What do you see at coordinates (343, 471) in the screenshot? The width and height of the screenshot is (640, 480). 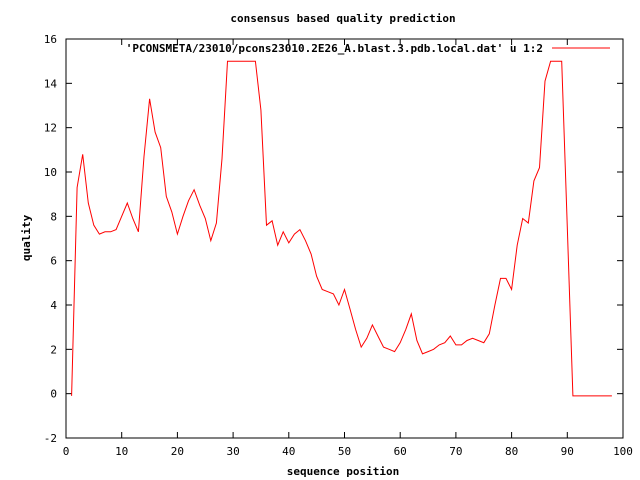 I see `x-axis-label: sequence position` at bounding box center [343, 471].